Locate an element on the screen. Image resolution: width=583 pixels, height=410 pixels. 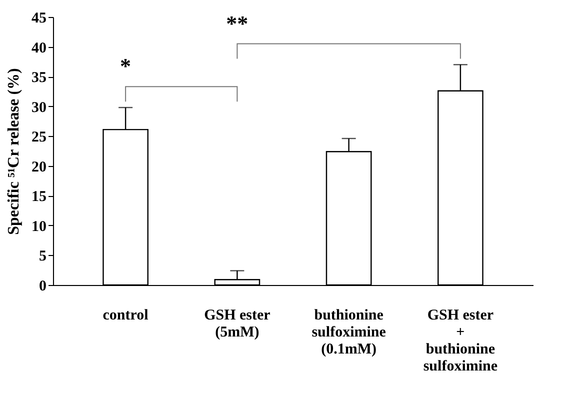
x-tick-label: buthionine sulfoximine (0.1mM) is located at coordinates (349, 333).